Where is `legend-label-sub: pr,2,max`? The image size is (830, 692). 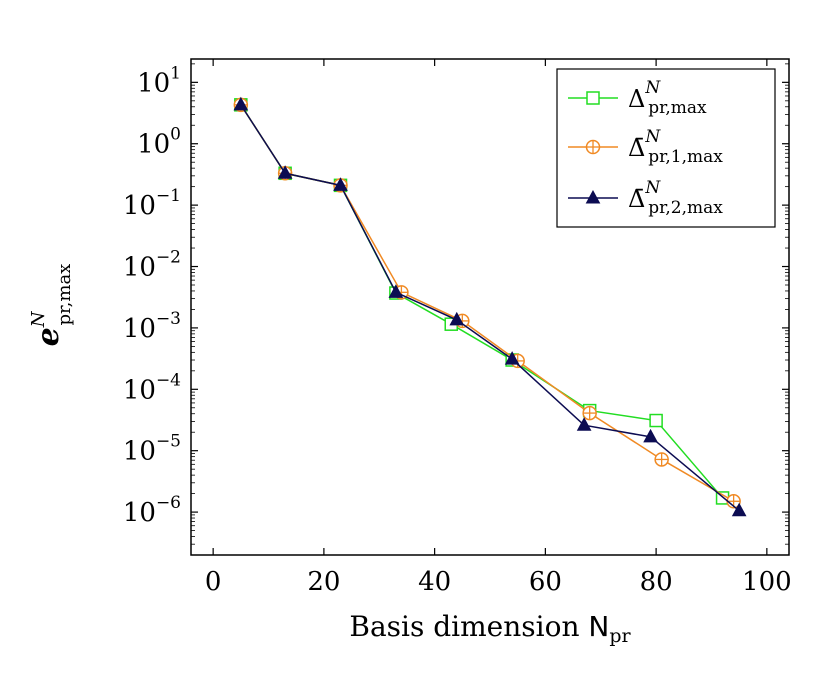
legend-label-sub: pr,2,max is located at coordinates (685, 208).